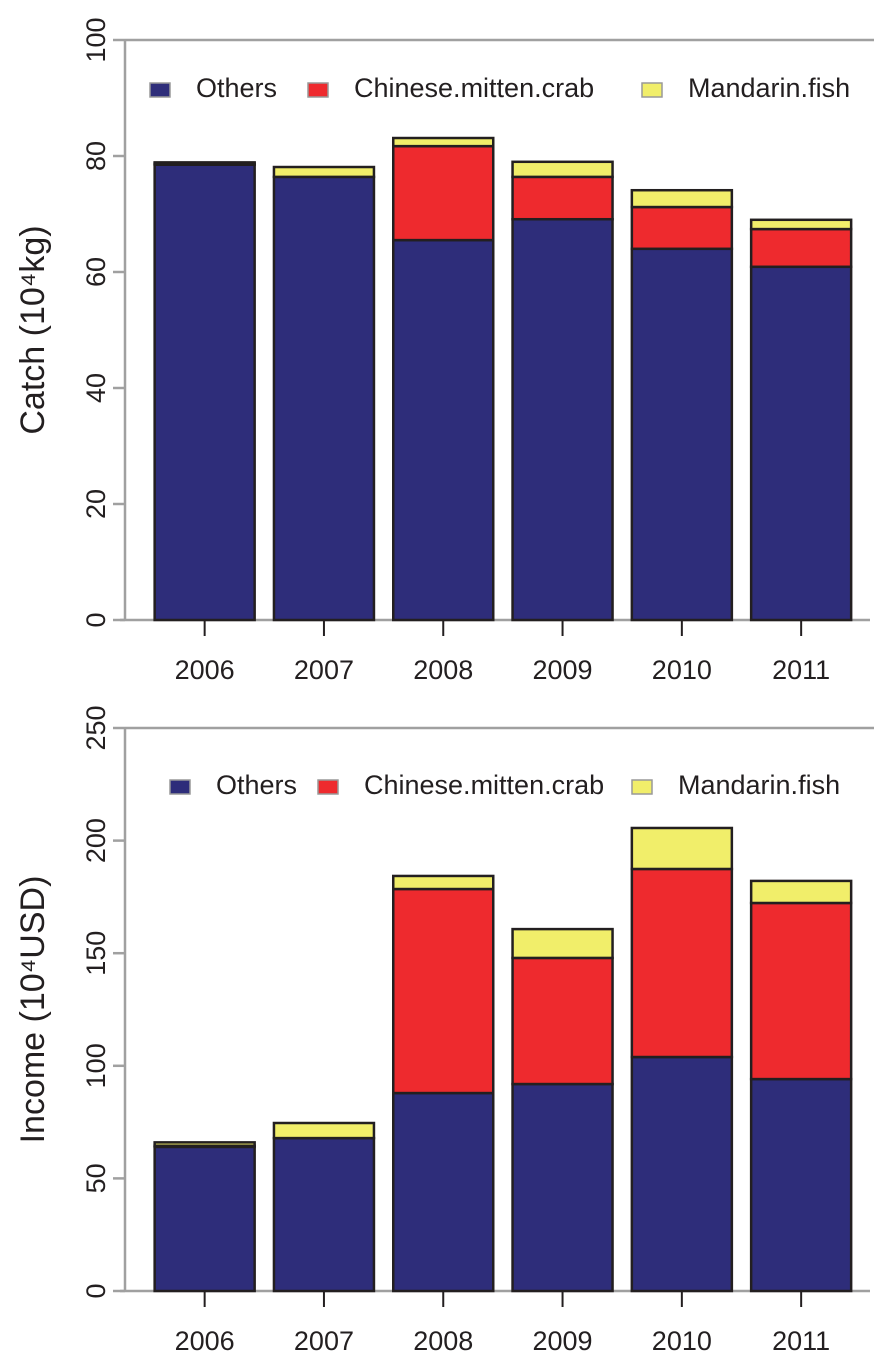 The width and height of the screenshot is (874, 1358). Describe the element at coordinates (33, 329) in the screenshot. I see `y-axis-label: Catch (10⁴kg)` at that location.